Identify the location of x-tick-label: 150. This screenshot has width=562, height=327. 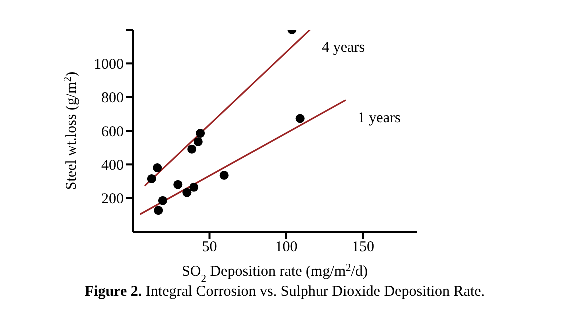
(363, 248).